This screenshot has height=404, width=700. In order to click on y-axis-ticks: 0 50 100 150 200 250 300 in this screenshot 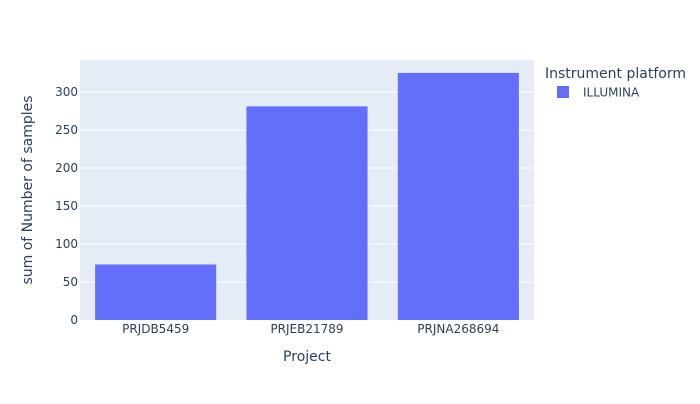, I will do `click(66, 206)`.